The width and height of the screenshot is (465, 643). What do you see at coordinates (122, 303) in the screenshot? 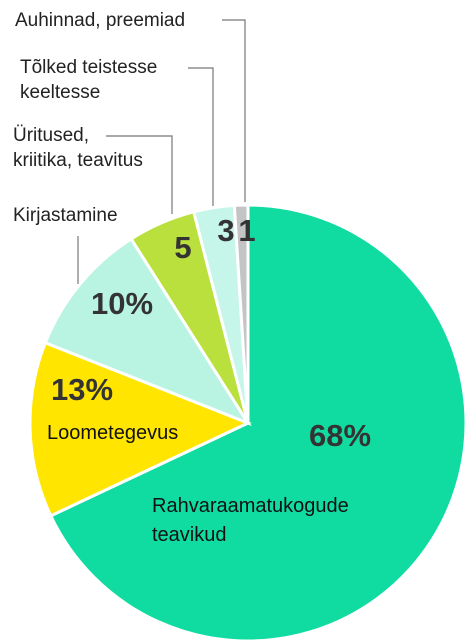
I see `data-label: 10%` at bounding box center [122, 303].